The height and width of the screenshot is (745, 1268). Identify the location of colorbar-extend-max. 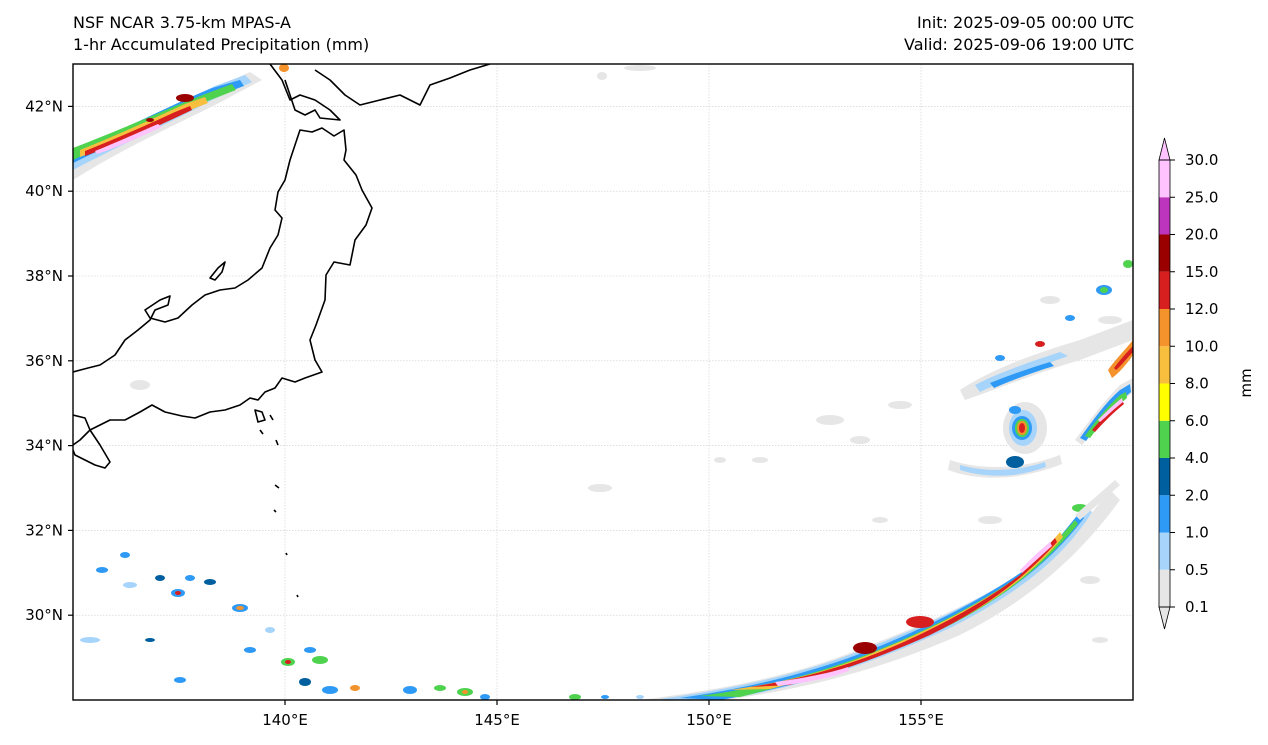
(1164, 149).